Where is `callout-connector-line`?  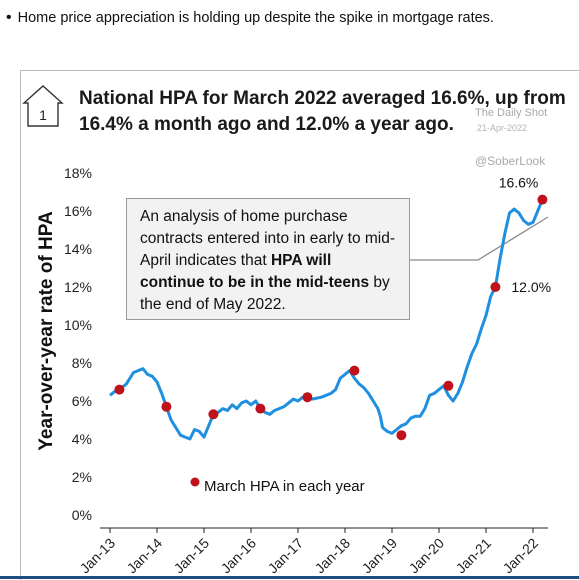 callout-connector-line is located at coordinates (469, 238).